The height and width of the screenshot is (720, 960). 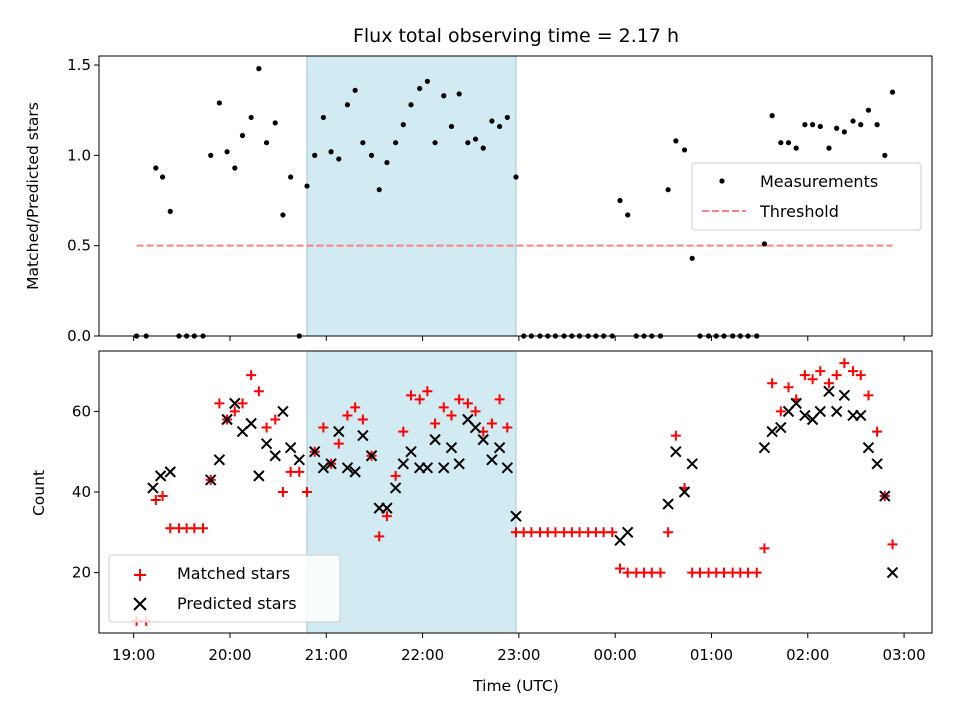 I want to click on top-legend-box, so click(x=806, y=196).